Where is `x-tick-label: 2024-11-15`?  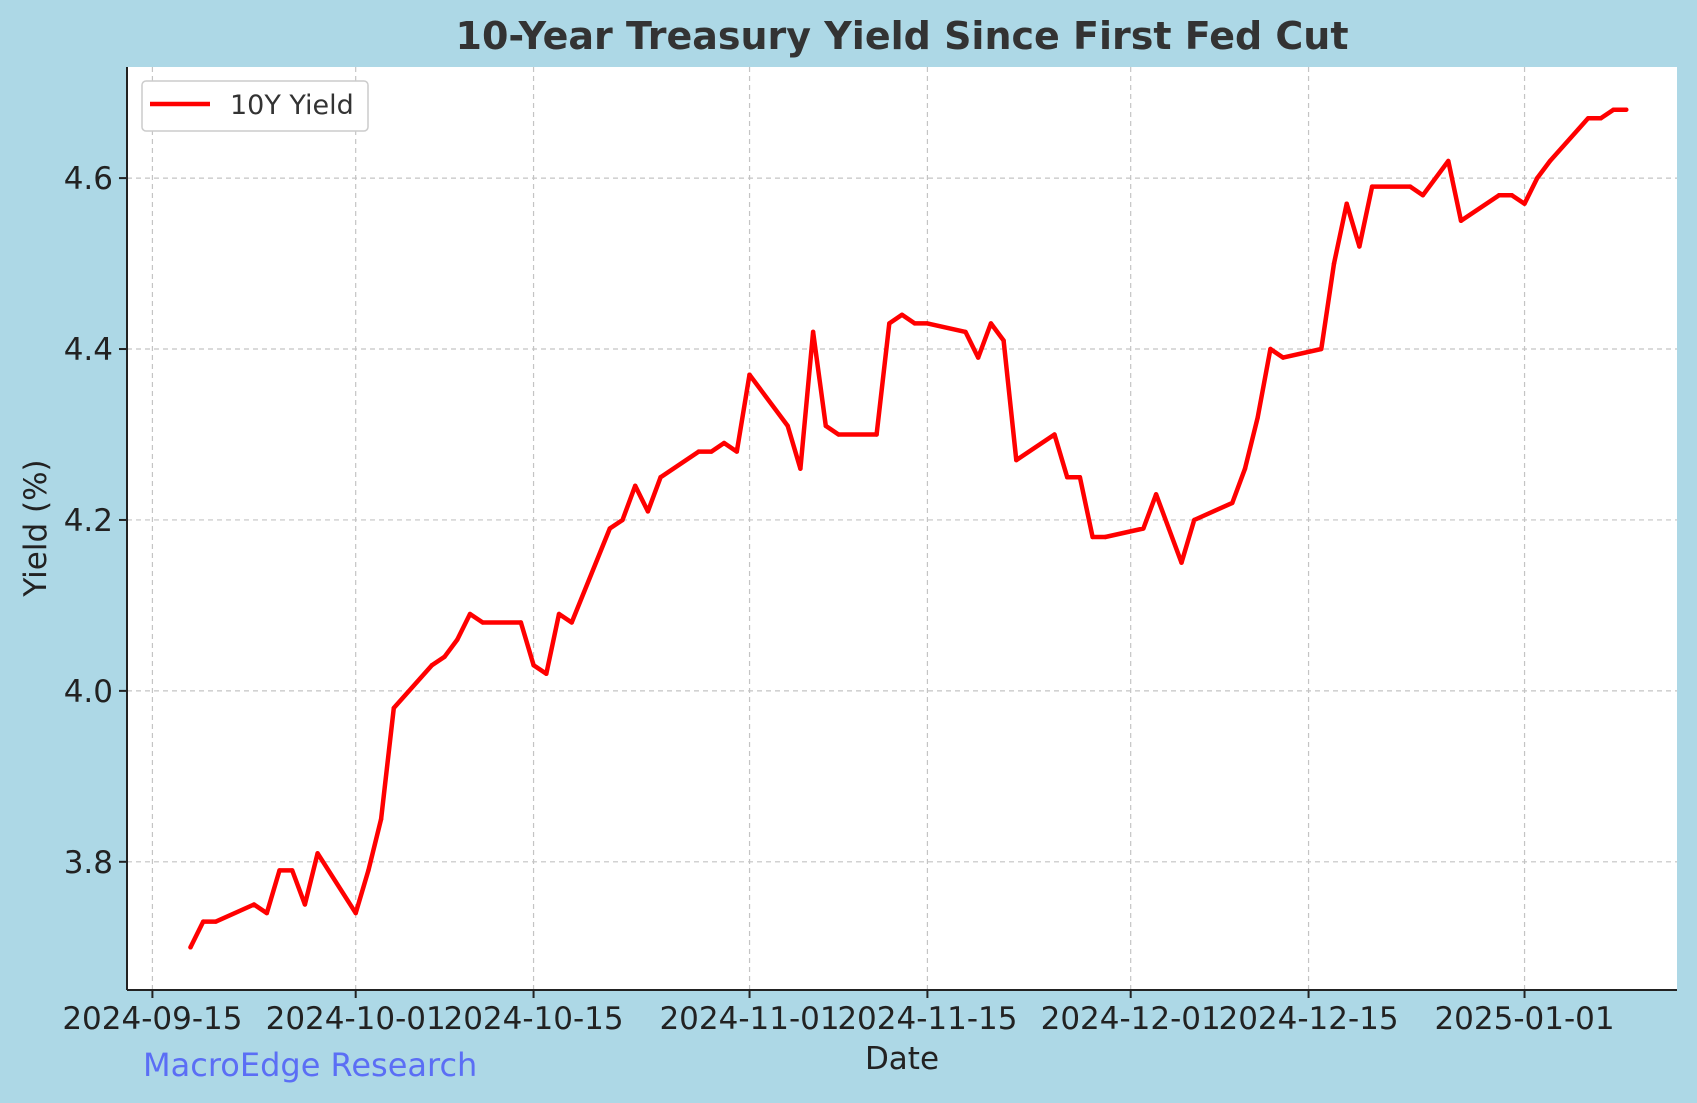 x-tick-label: 2024-11-15 is located at coordinates (927, 1019).